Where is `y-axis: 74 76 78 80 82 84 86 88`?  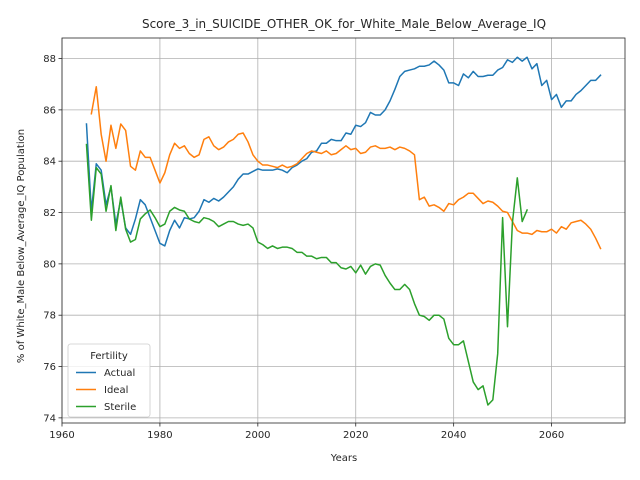 y-axis: 74 76 78 80 82 84 86 88 is located at coordinates (52, 239).